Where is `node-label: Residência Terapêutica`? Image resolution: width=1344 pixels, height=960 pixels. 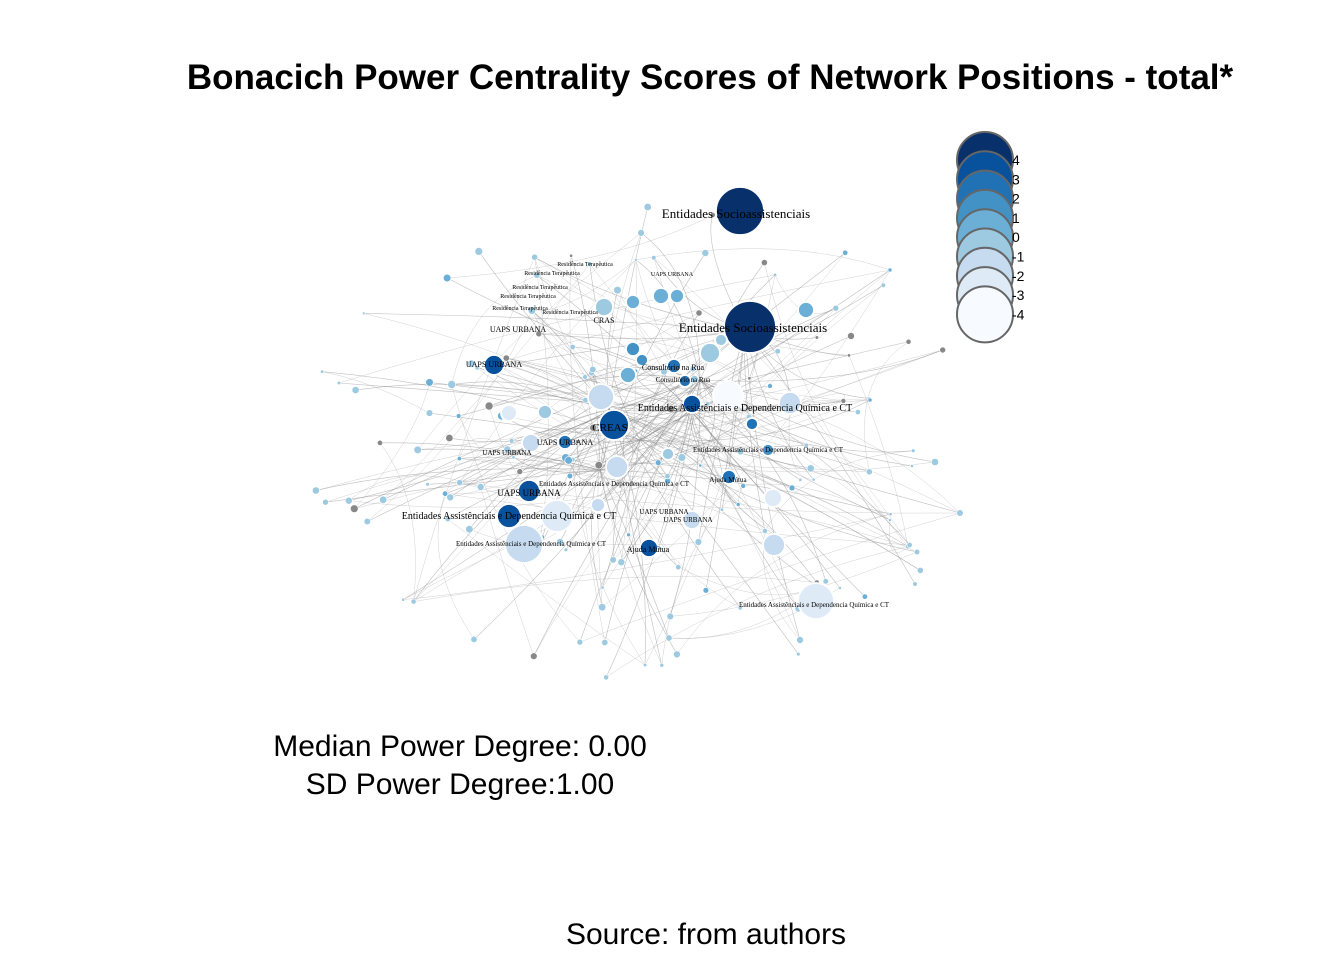
node-label: Residência Terapêutica is located at coordinates (528, 297).